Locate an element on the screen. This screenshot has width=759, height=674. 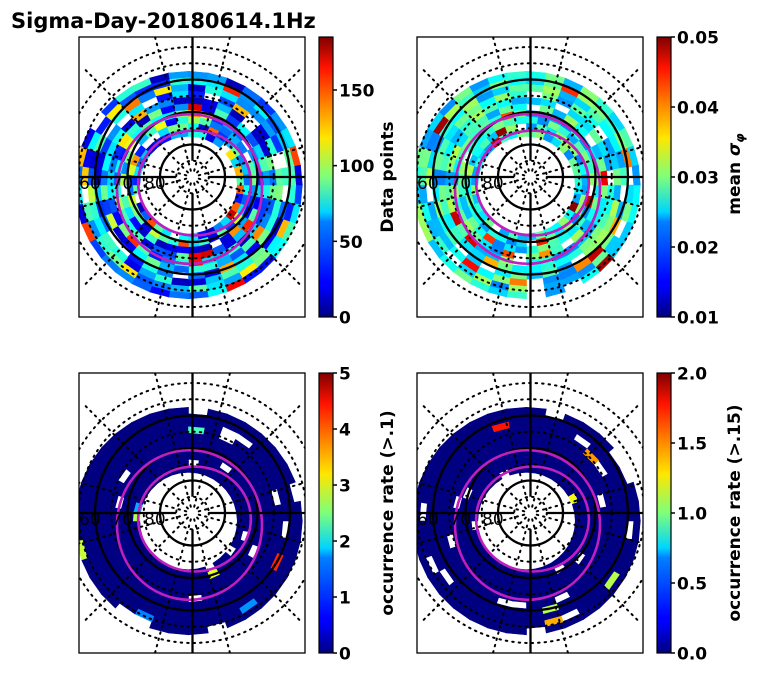
colorbar-tick-label: 1 is located at coordinates (345, 599).